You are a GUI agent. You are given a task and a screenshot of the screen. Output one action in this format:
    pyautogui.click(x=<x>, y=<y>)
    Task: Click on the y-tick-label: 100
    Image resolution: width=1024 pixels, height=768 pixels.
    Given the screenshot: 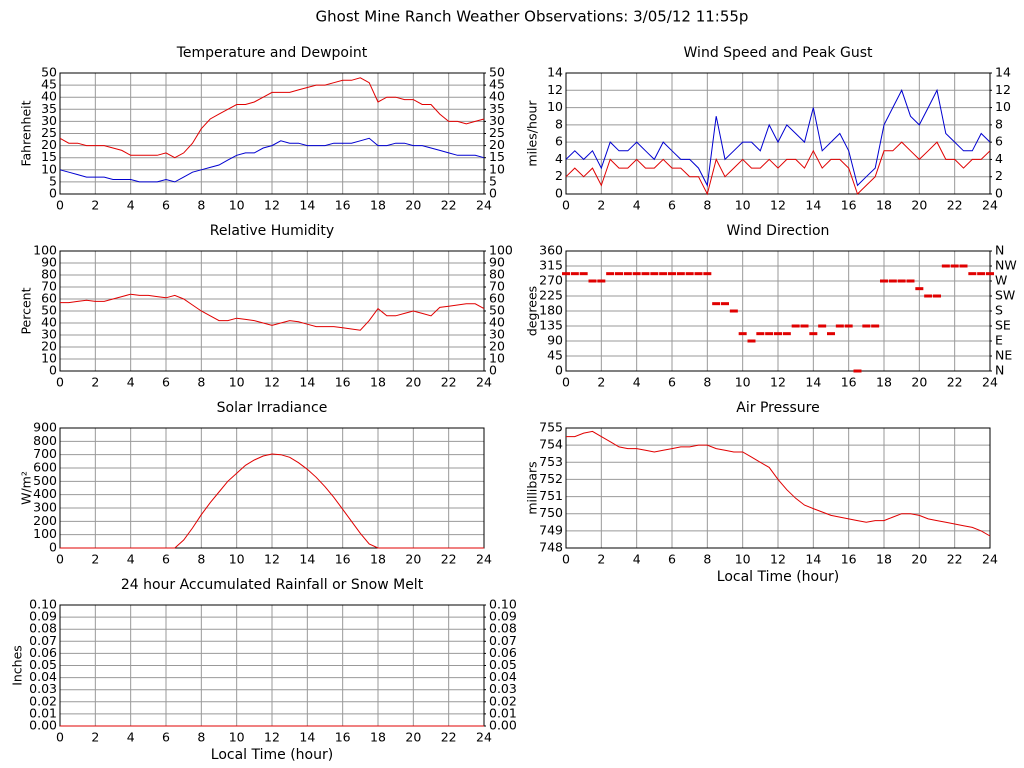 What is the action you would take?
    pyautogui.click(x=45, y=533)
    